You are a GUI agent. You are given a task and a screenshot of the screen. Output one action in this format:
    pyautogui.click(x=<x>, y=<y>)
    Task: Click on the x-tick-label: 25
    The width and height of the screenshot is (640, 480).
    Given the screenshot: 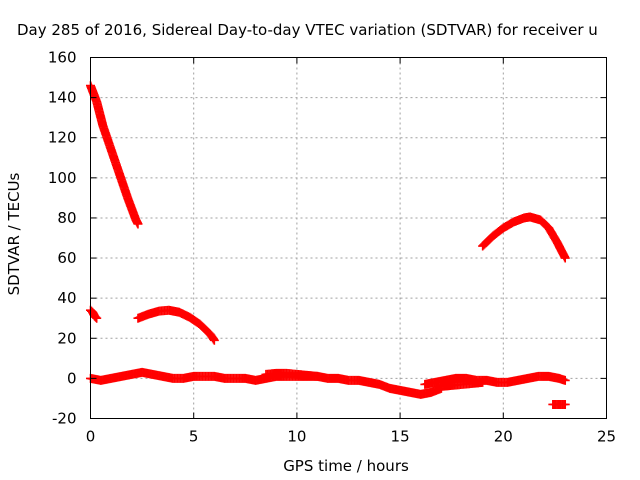 What is the action you would take?
    pyautogui.click(x=606, y=437)
    